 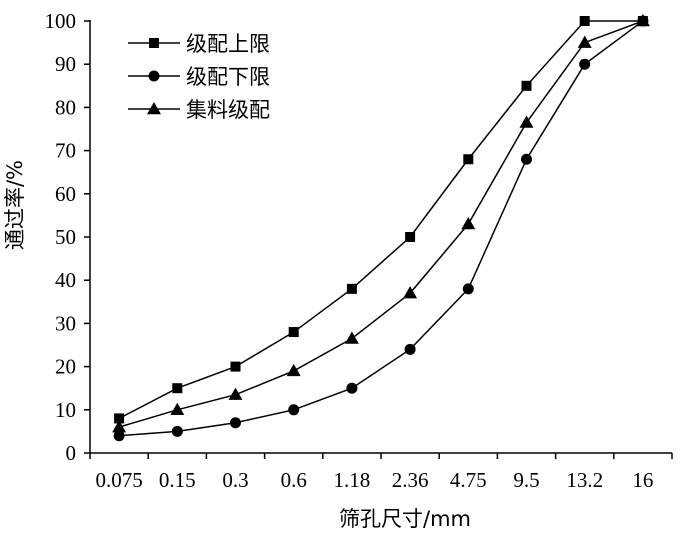 I want to click on x-tick-label: 0.15, so click(x=177, y=480).